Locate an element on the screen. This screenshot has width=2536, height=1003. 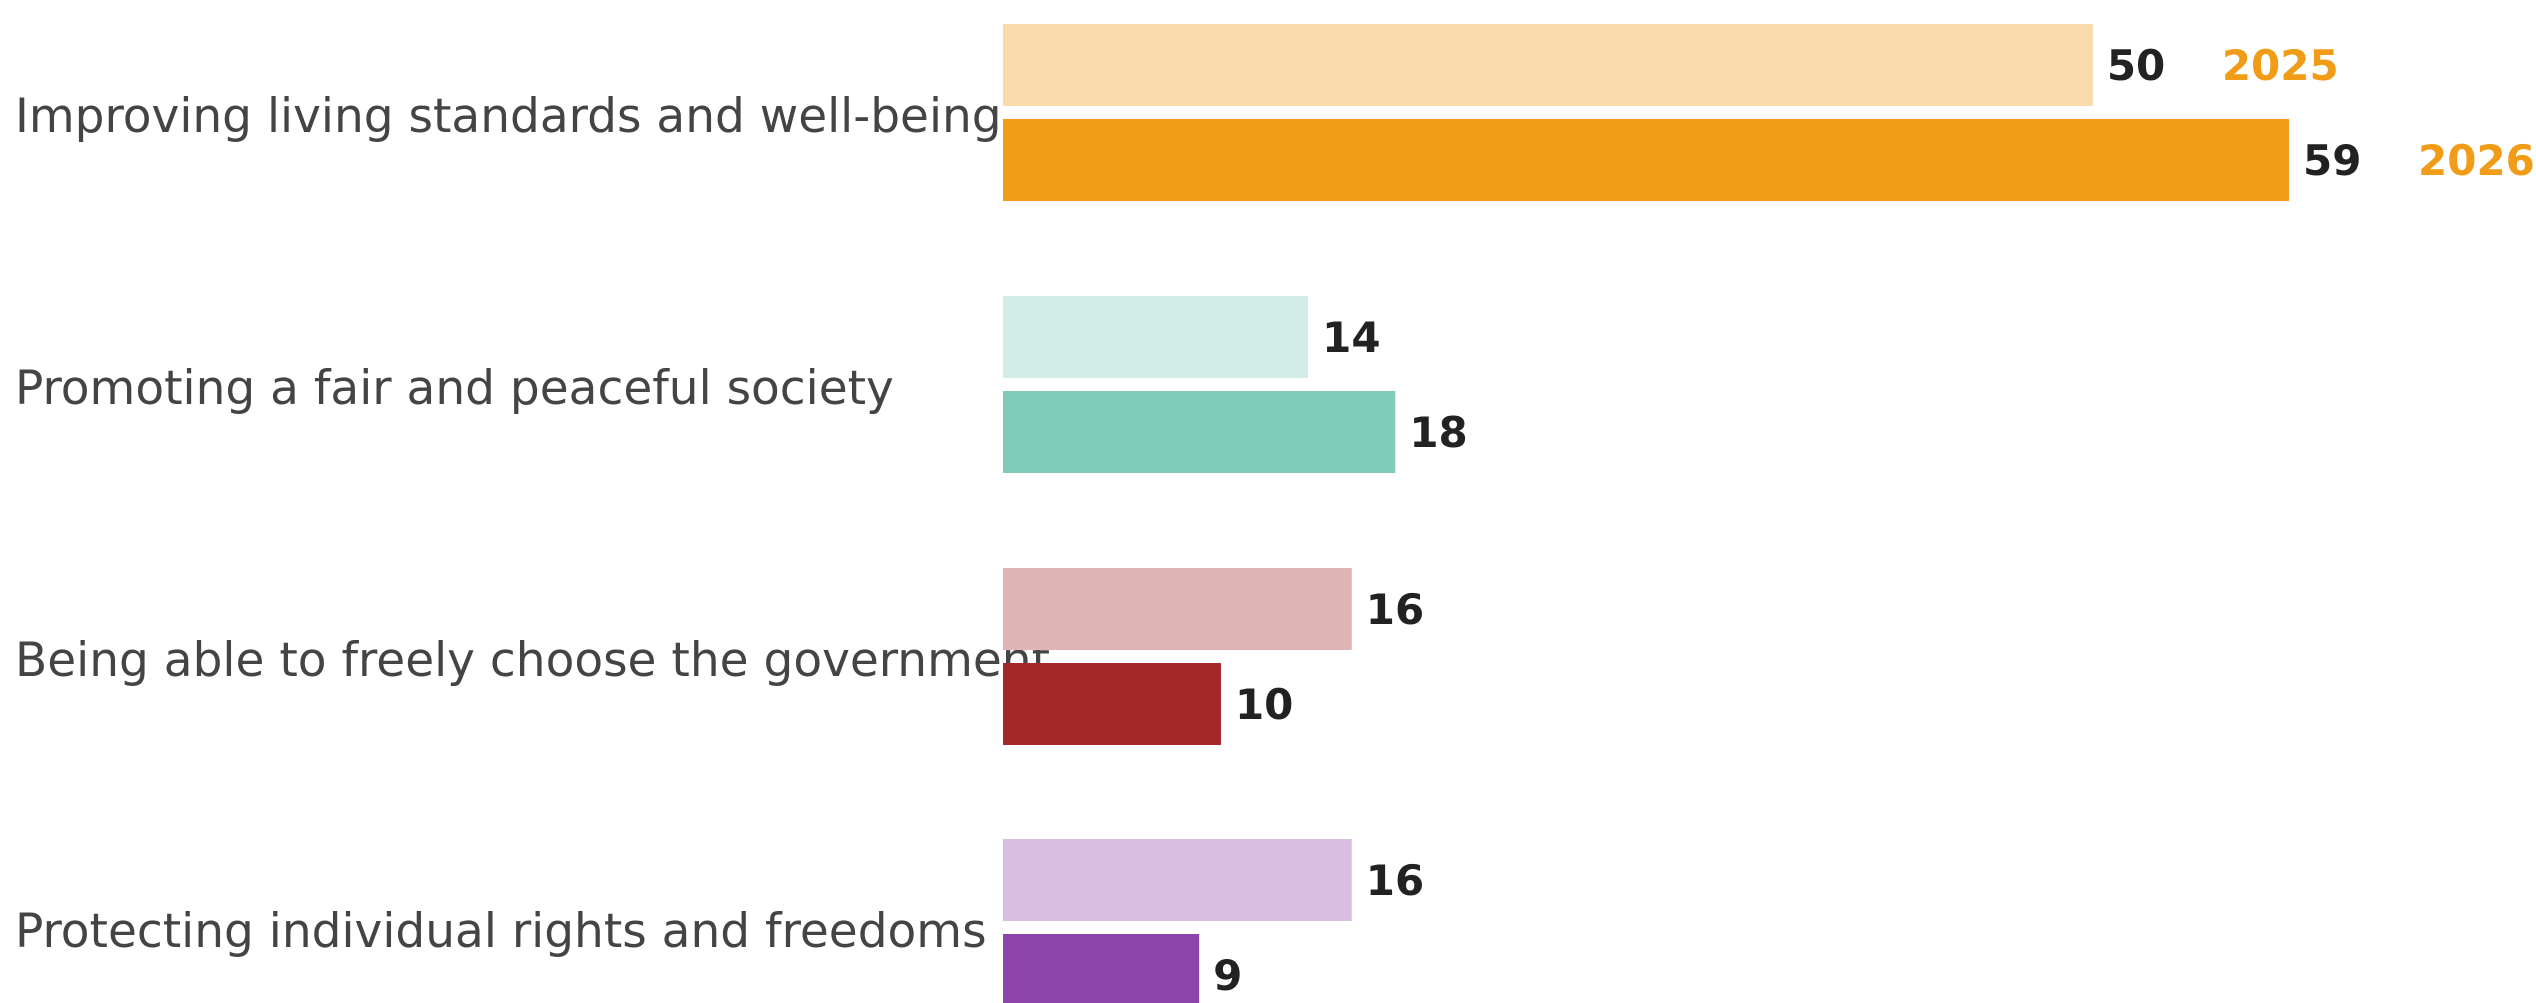
category-label: Promoting a fair and peaceful society is located at coordinates (454, 388).